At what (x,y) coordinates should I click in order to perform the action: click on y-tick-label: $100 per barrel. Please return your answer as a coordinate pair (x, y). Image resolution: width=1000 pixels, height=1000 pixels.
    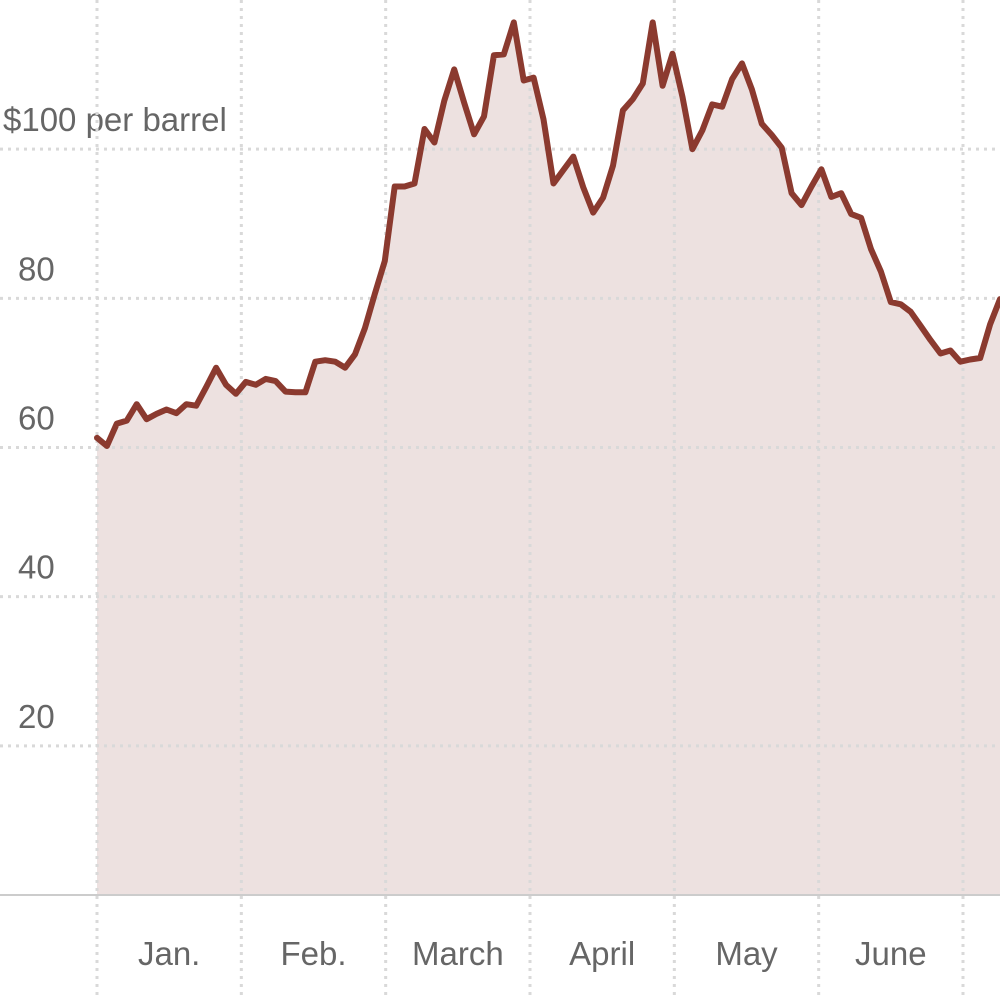
    Looking at the image, I should click on (115, 119).